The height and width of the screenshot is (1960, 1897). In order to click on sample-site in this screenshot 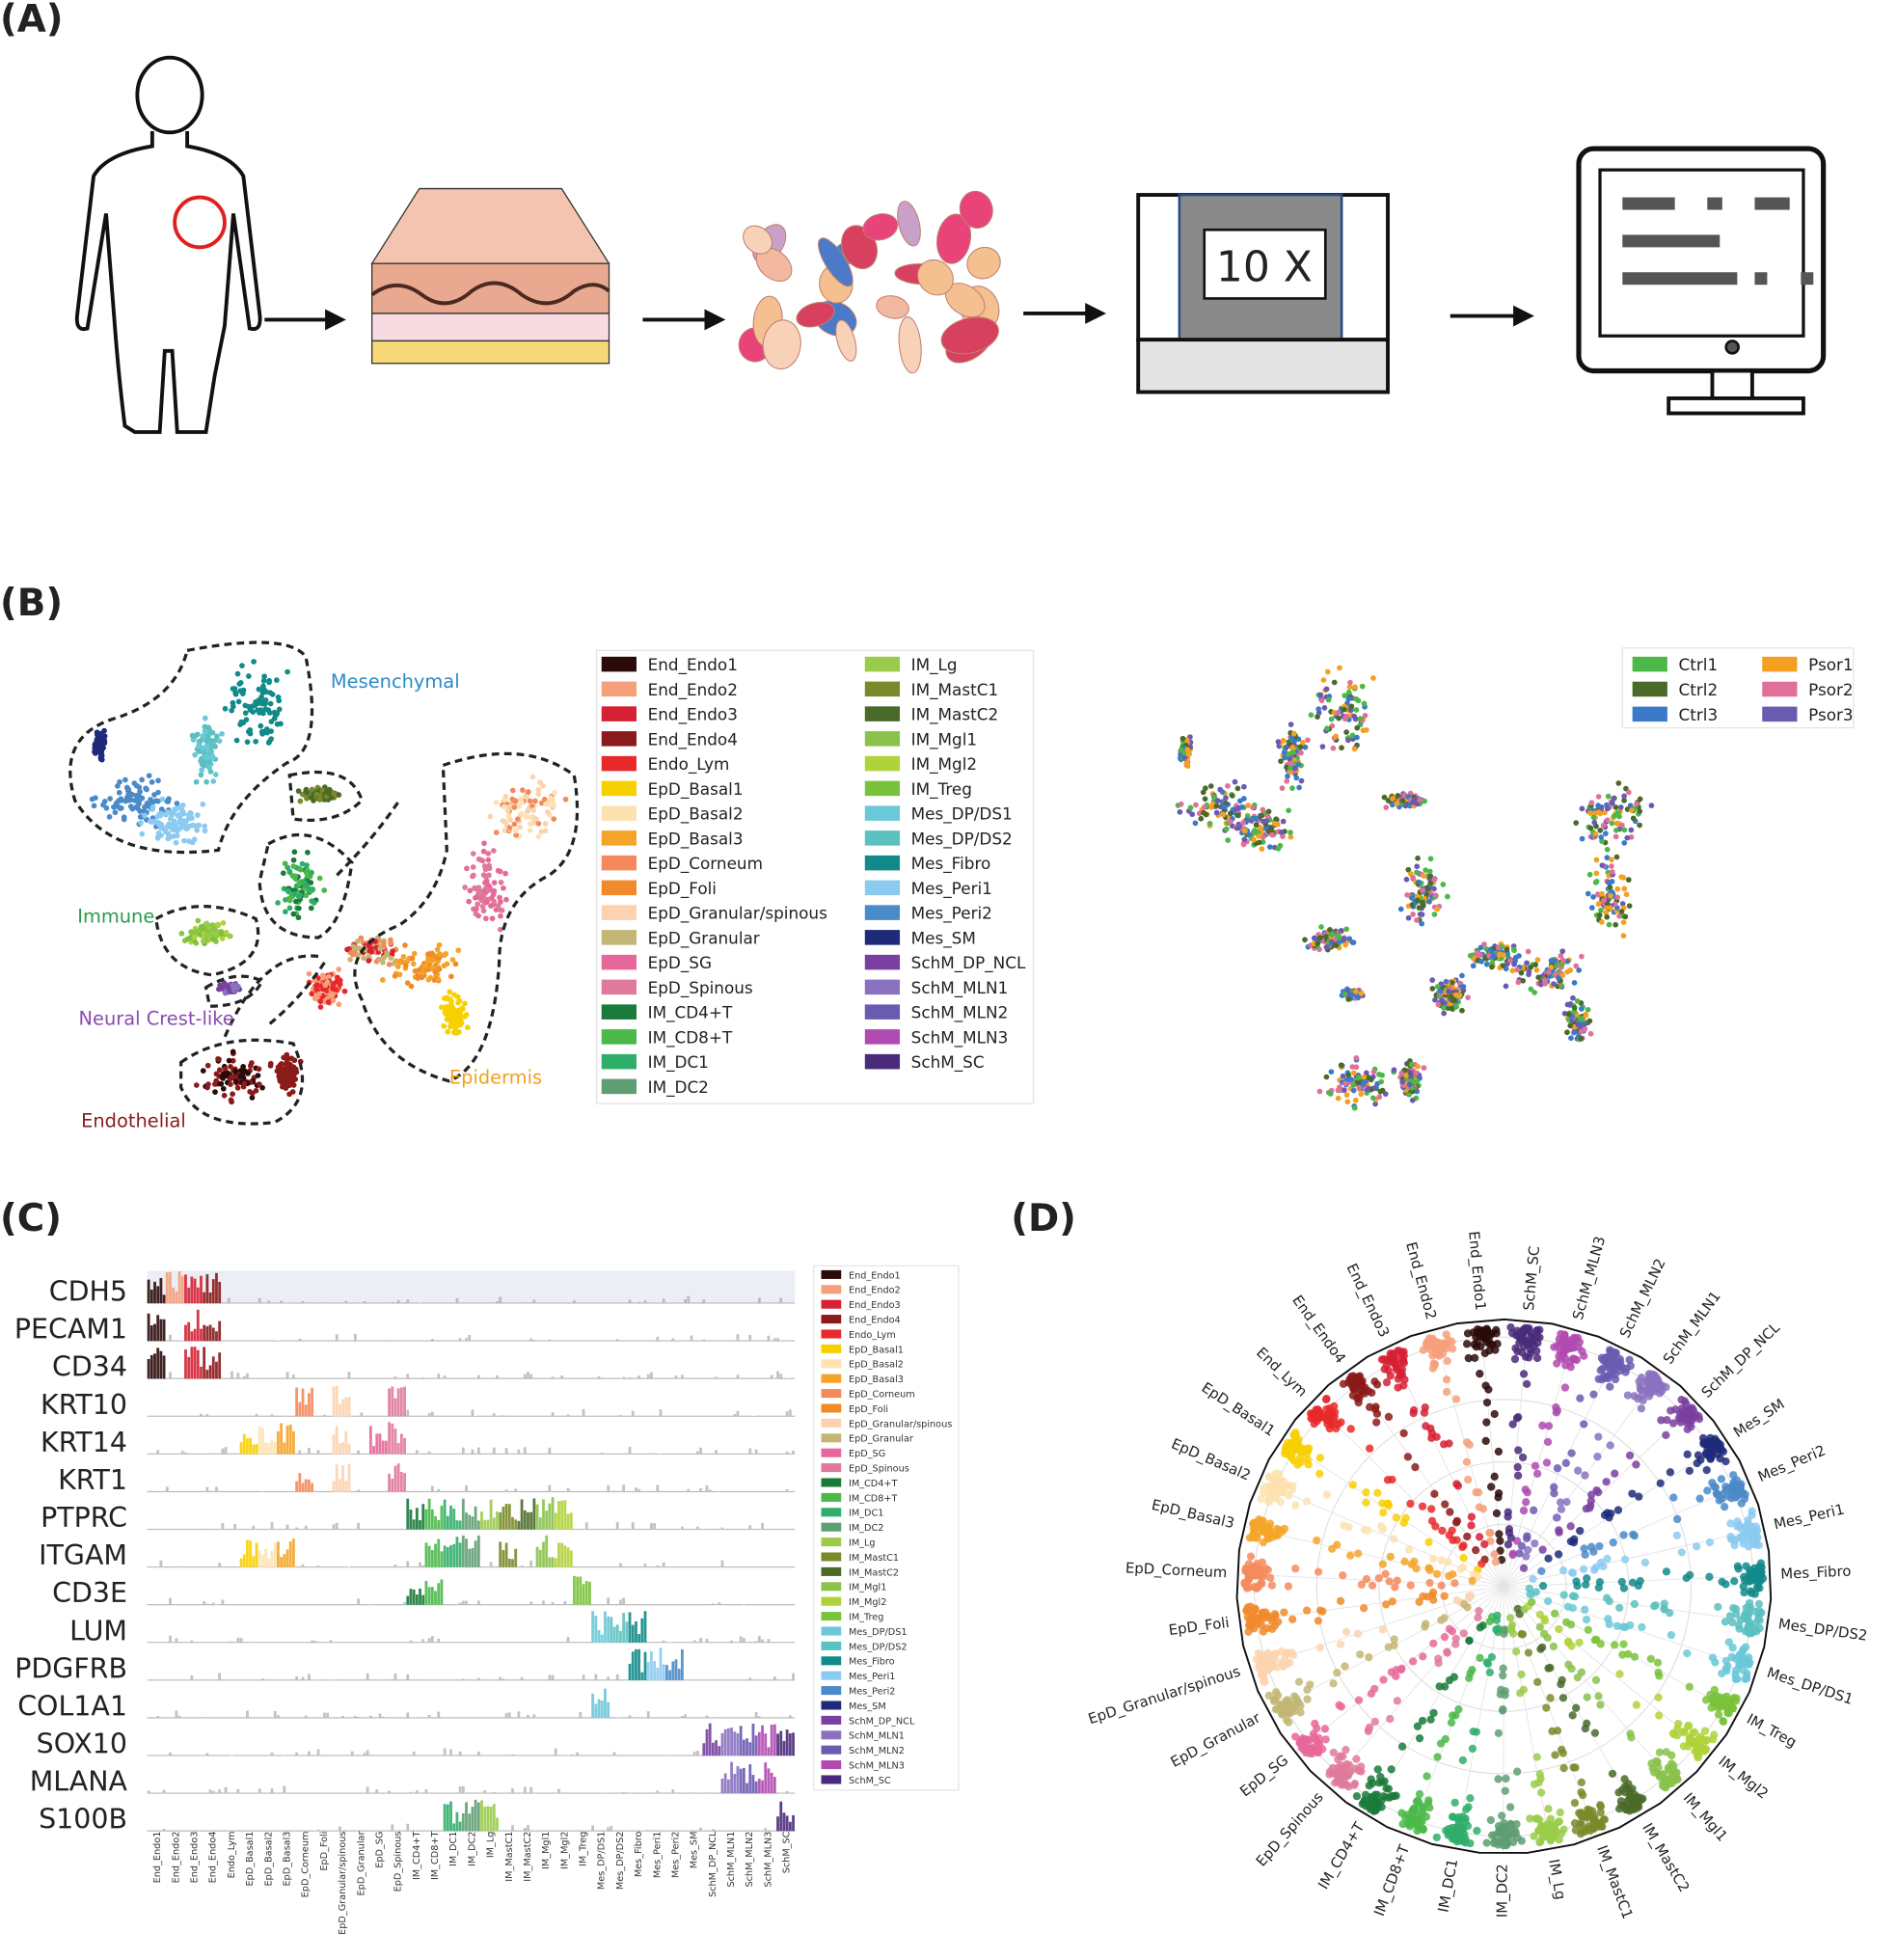, I will do `click(200, 222)`.